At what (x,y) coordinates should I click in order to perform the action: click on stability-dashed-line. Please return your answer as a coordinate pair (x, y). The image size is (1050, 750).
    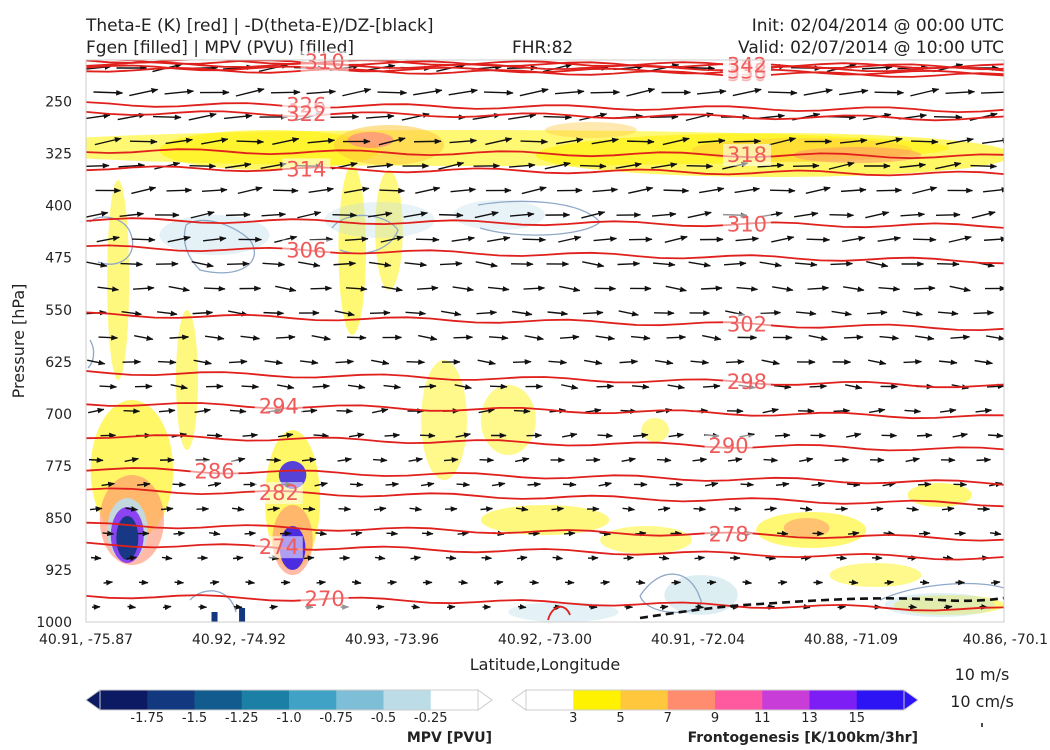
    Looking at the image, I should click on (821, 608).